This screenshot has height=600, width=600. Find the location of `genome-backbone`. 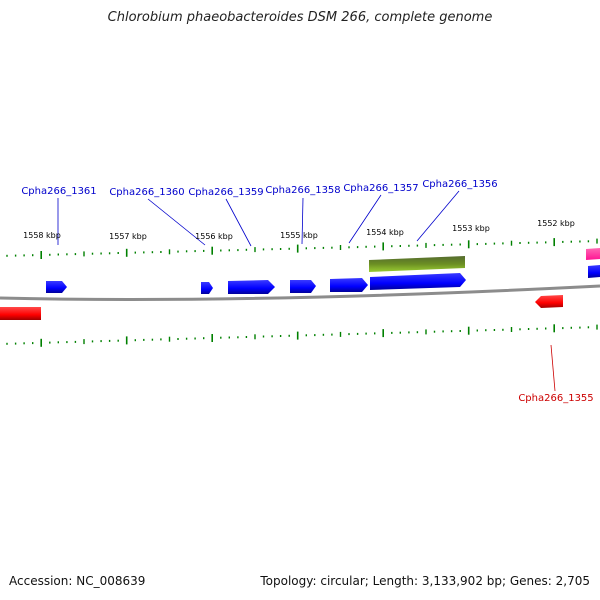

genome-backbone is located at coordinates (300, 292).